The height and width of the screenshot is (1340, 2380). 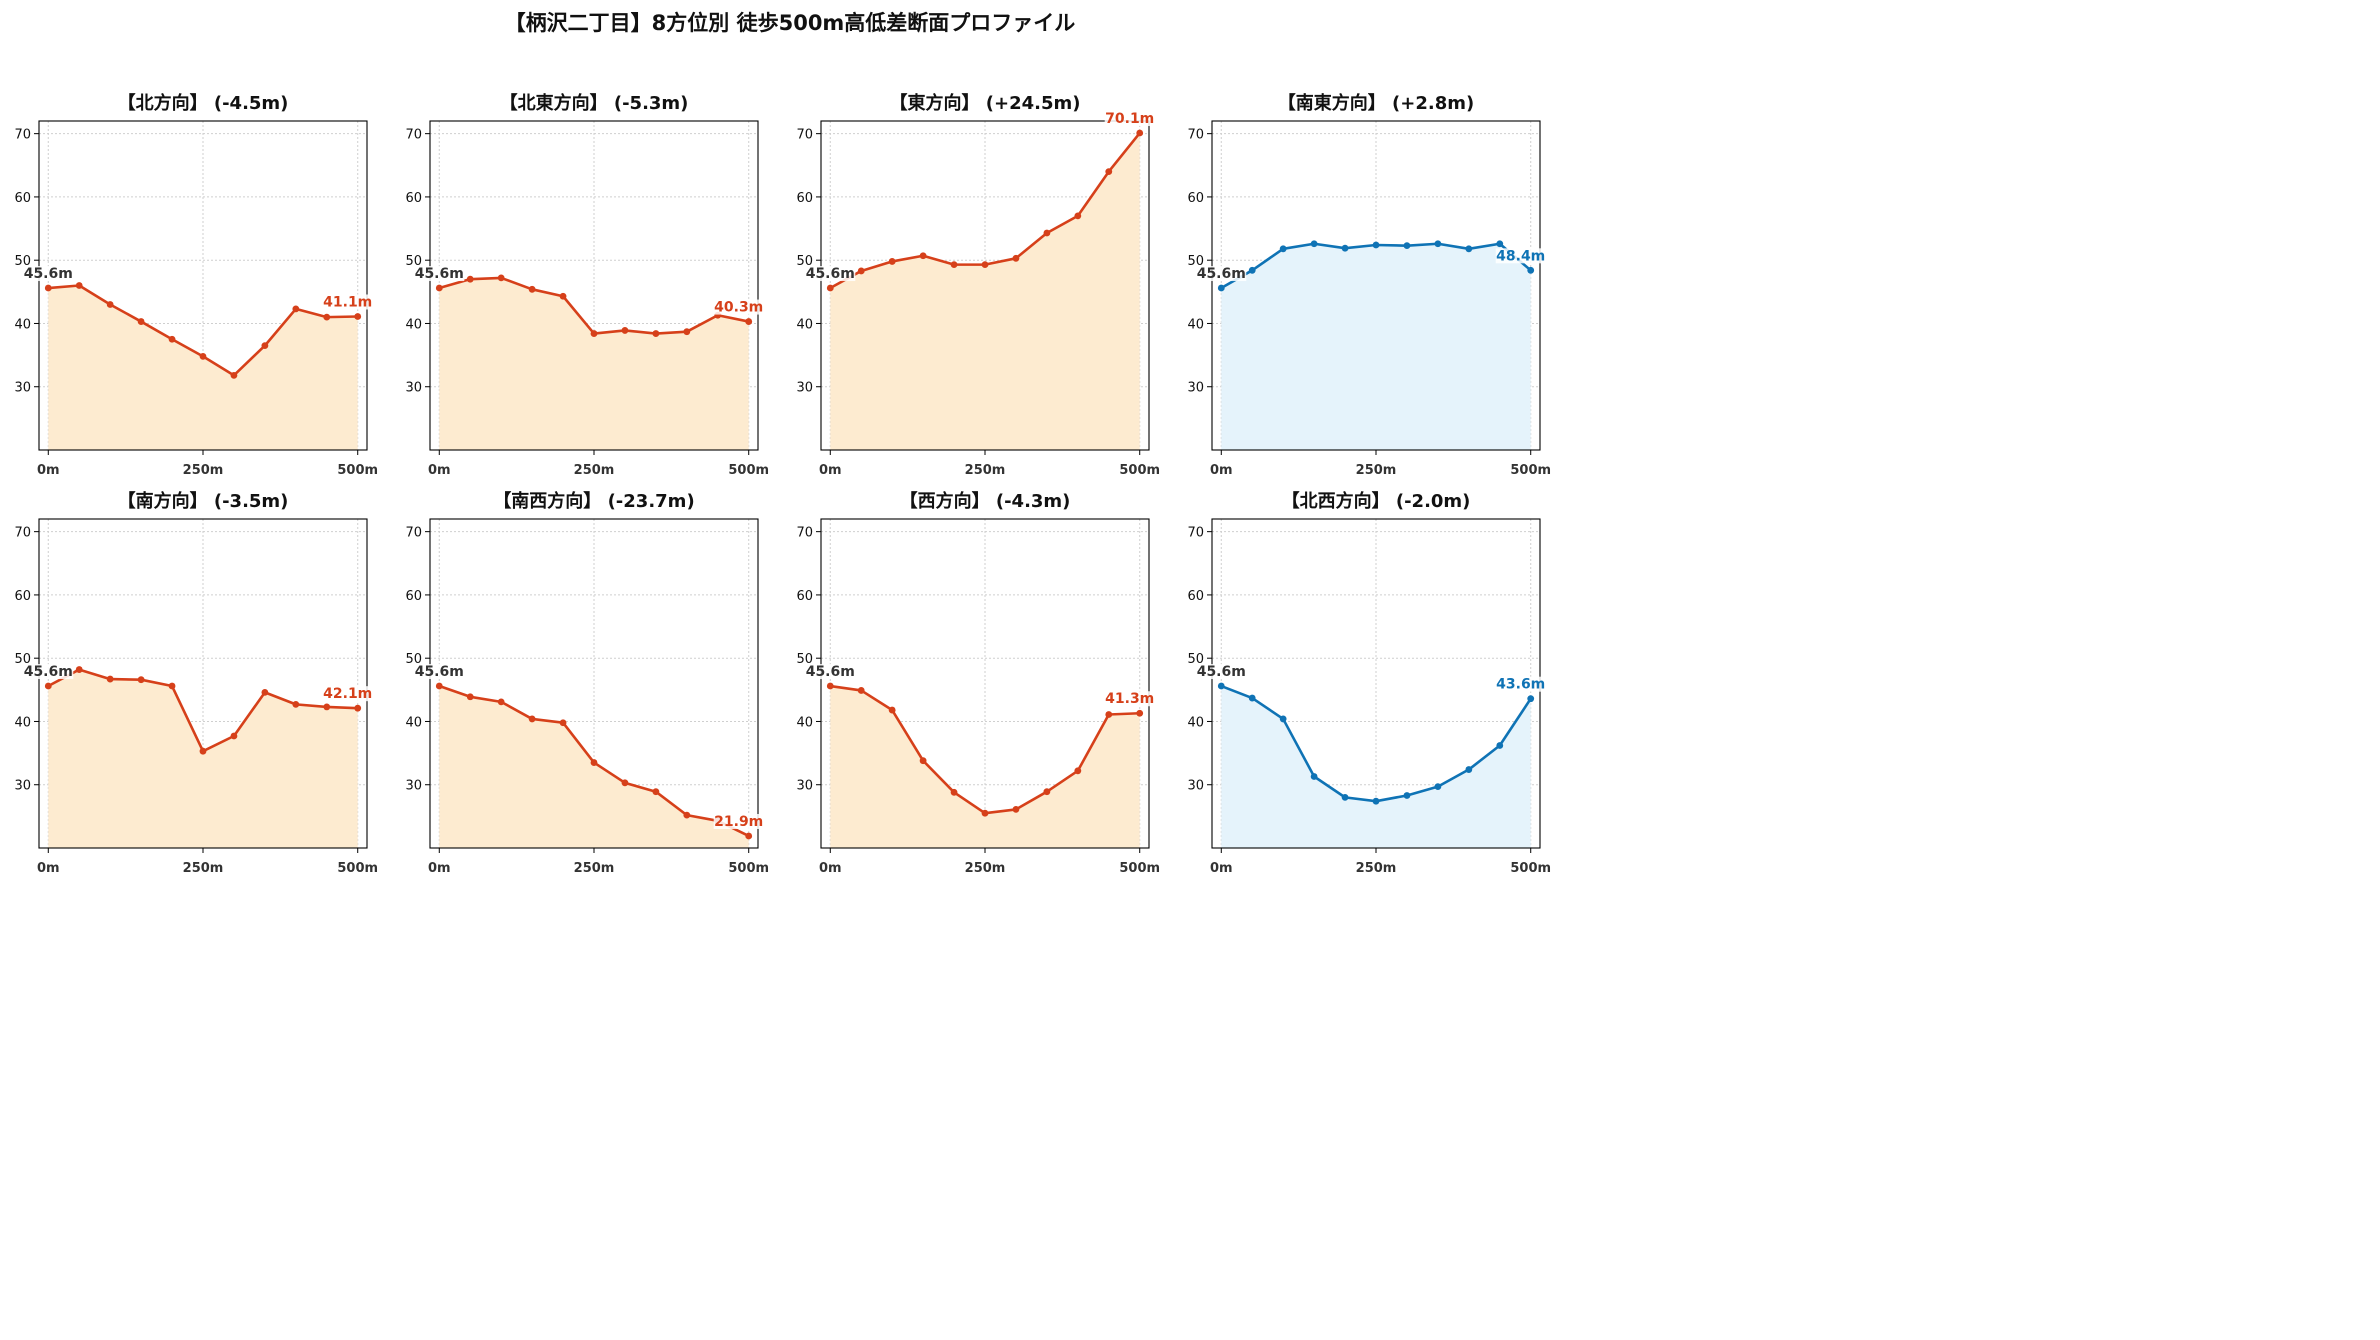 What do you see at coordinates (790, 23) in the screenshot?
I see `figure-title: 【柄沢二丁目】8方位別 徒歩500m高低差断面プロファイル` at bounding box center [790, 23].